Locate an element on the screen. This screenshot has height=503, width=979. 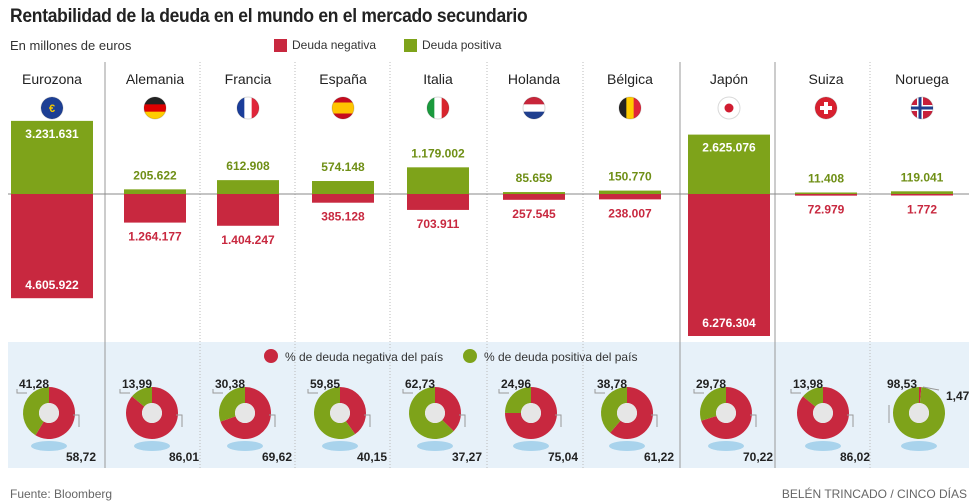
donut-label-positive: 24,96 is located at coordinates (516, 384).